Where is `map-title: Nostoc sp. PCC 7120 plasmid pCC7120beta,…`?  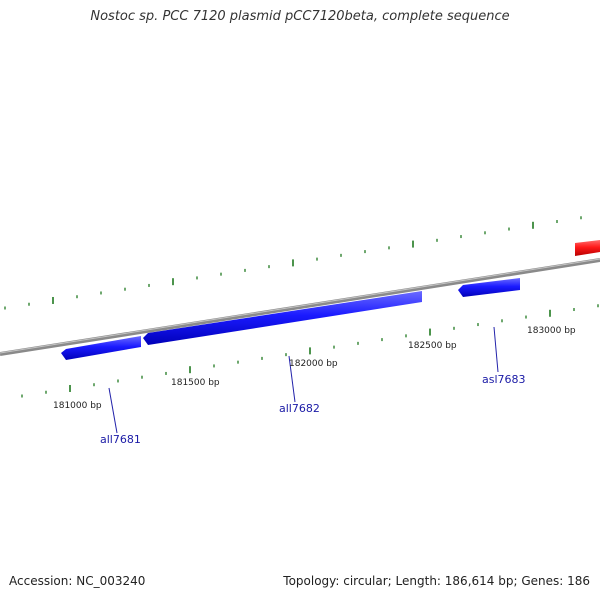
map-title: Nostoc sp. PCC 7120 plasmid pCC7120beta,… is located at coordinates (300, 16).